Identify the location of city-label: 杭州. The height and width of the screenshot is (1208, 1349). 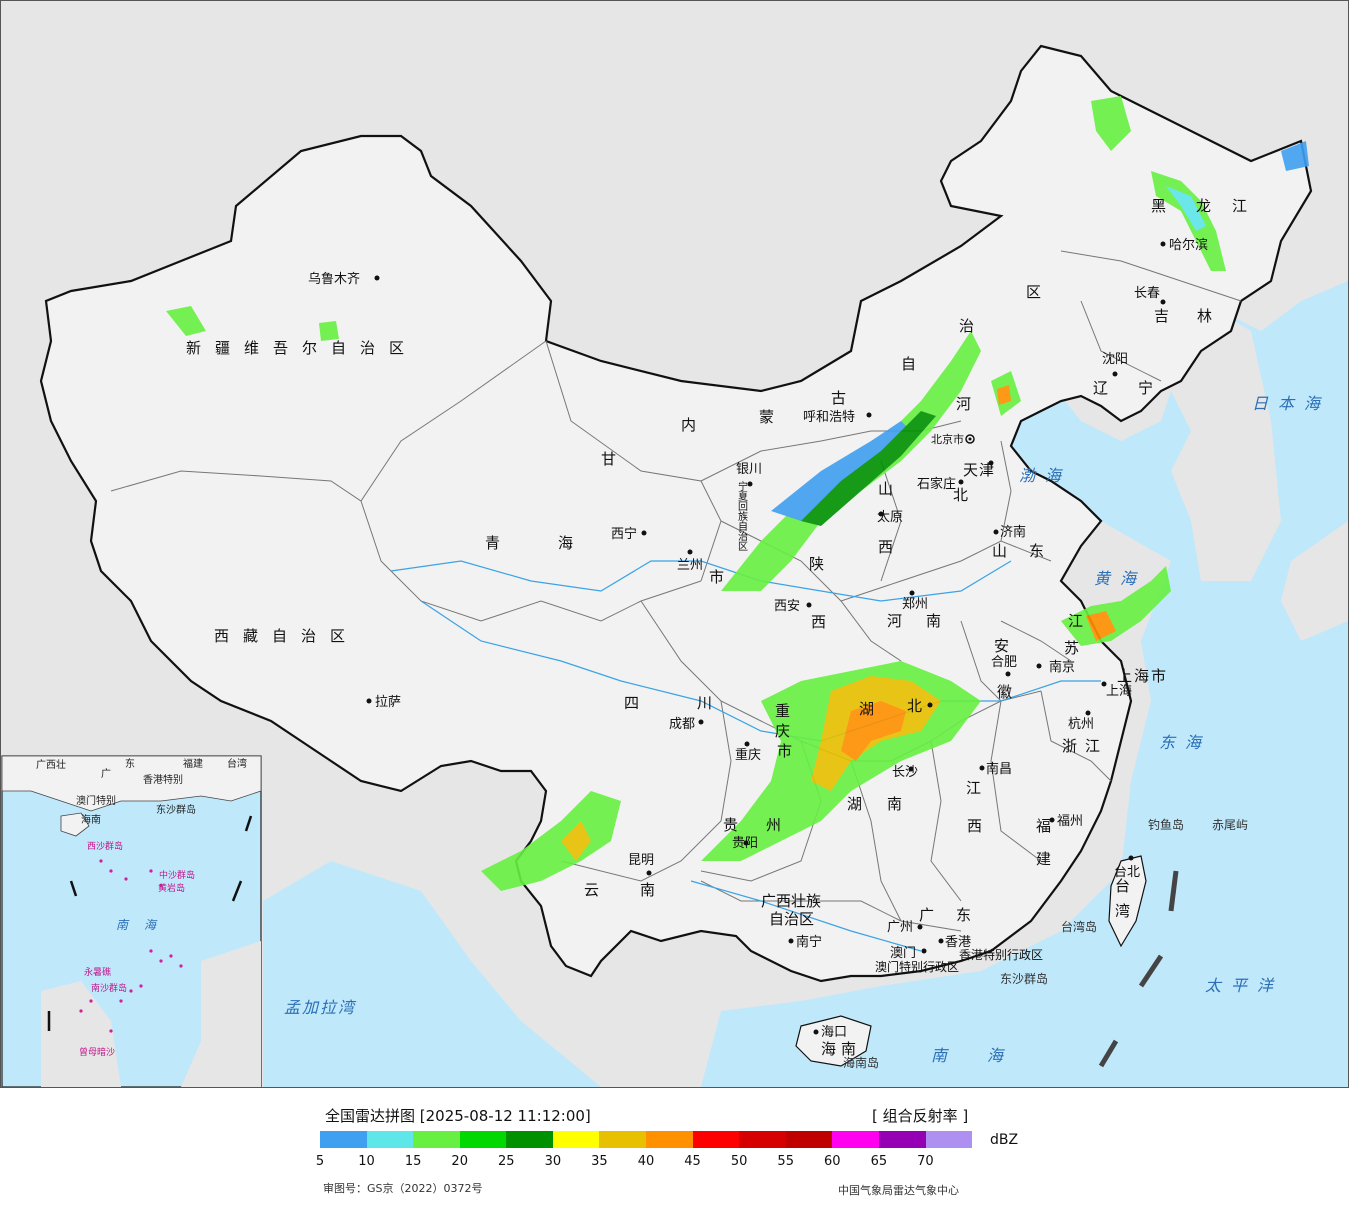
(1081, 724).